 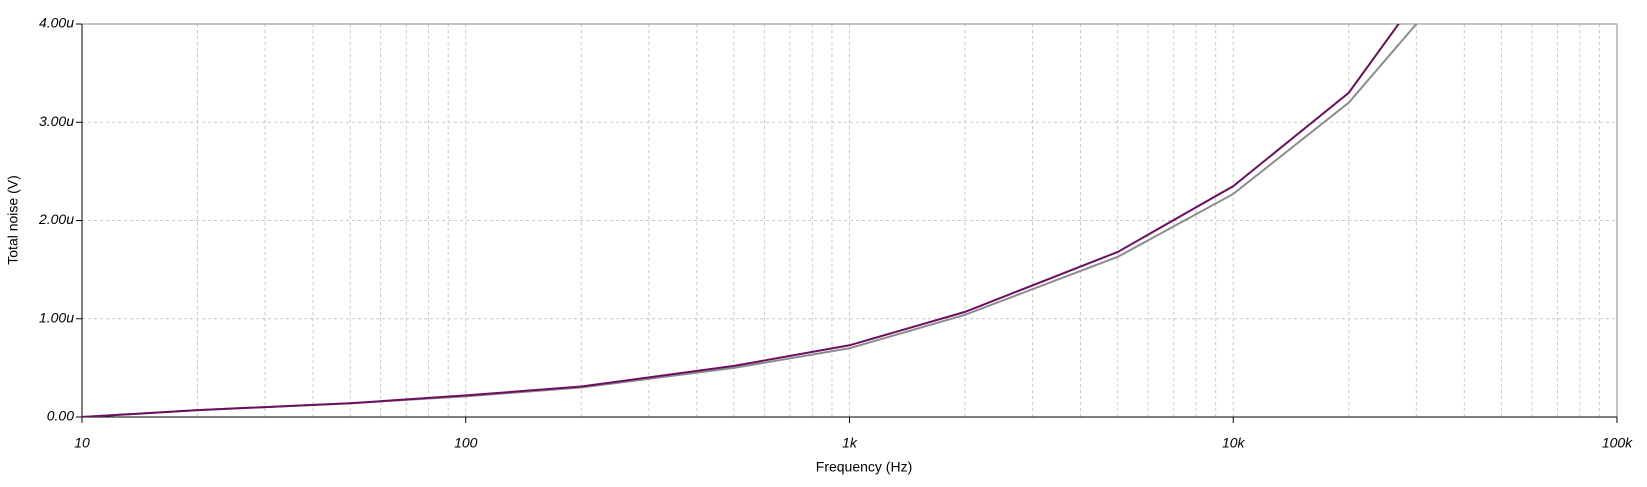 What do you see at coordinates (56, 121) in the screenshot?
I see `y-tick-label: 3.00u` at bounding box center [56, 121].